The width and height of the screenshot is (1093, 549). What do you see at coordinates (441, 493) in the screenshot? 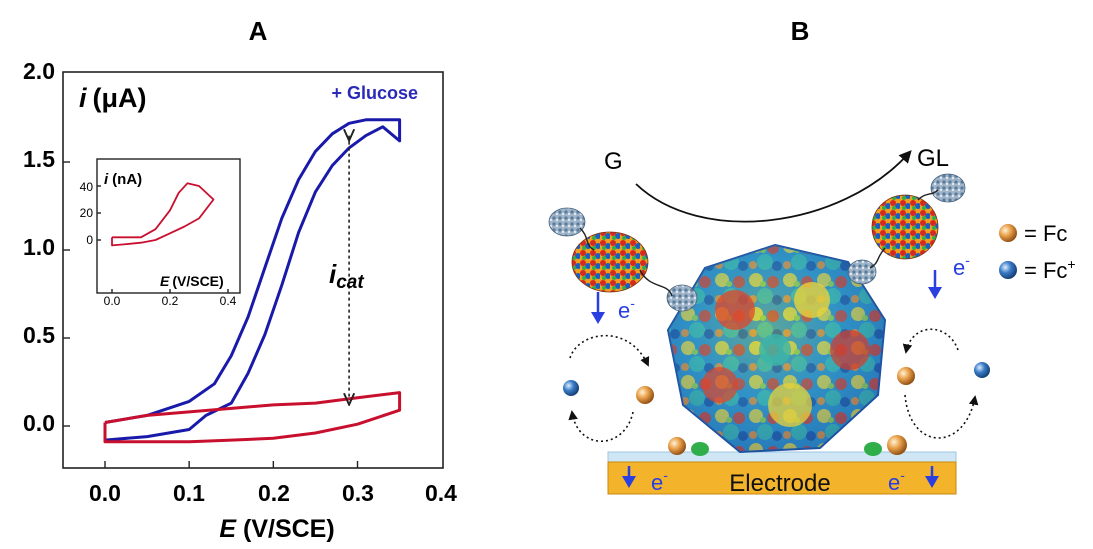
I see `x-tick-label: 0.4` at bounding box center [441, 493].